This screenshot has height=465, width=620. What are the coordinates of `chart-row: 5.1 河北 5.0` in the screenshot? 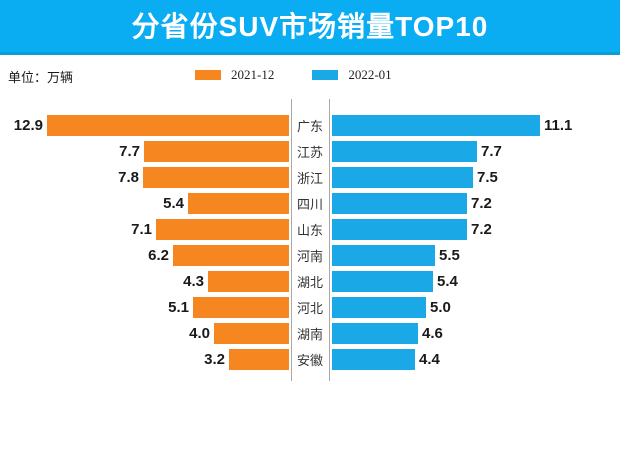 It's located at (310, 307).